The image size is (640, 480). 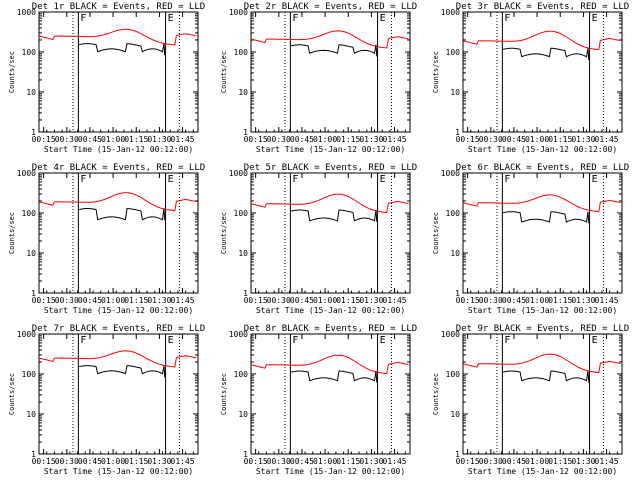 What do you see at coordinates (330, 168) in the screenshot?
I see `panel-title: Det 5r BLACK = Events, RED = LLD` at bounding box center [330, 168].